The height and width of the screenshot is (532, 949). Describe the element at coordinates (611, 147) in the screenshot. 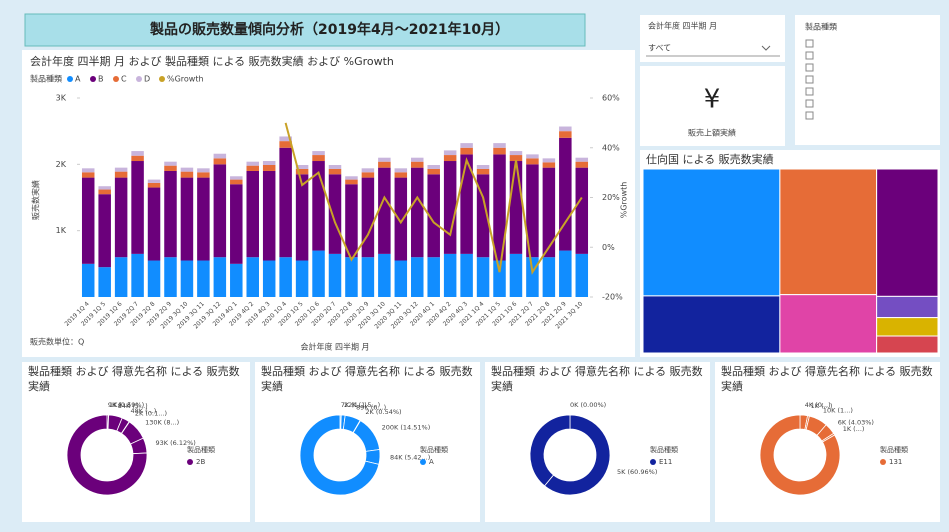

I see `y2-tick-label: 40%` at that location.